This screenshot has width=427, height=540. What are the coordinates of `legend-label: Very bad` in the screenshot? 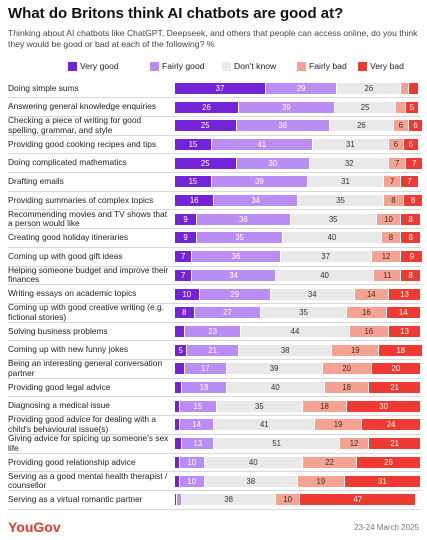 It's located at (387, 66).